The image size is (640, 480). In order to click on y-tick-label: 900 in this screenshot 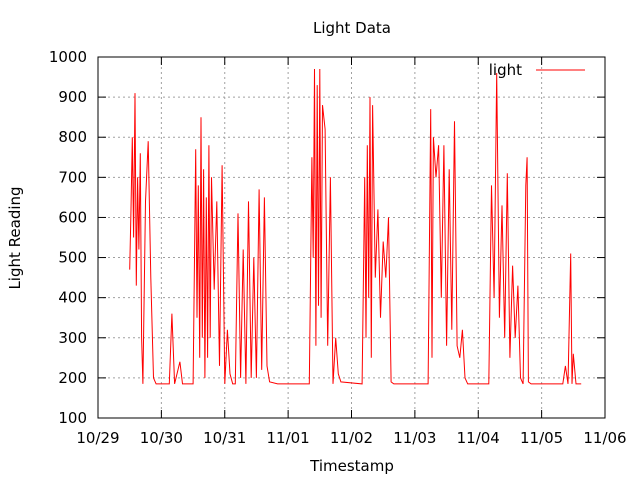, I will do `click(72, 97)`.